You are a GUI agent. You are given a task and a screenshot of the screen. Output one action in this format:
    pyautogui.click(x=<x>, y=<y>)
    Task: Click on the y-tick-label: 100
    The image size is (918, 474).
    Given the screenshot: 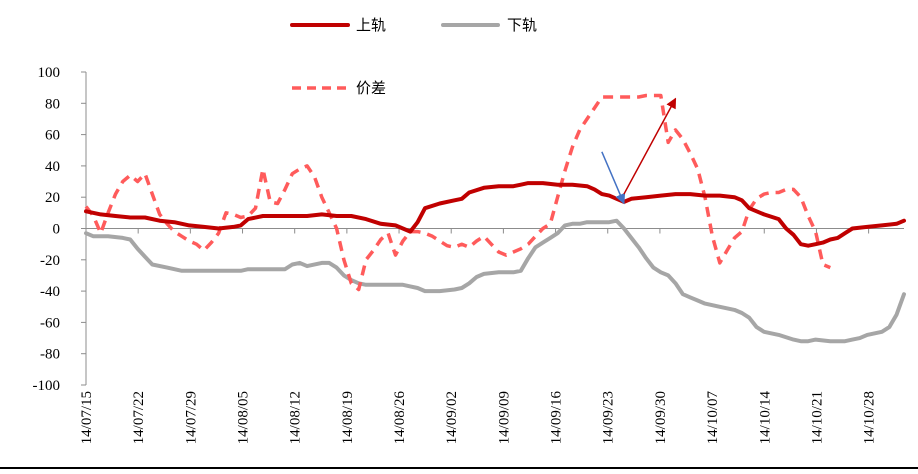 What is the action you would take?
    pyautogui.click(x=49, y=73)
    